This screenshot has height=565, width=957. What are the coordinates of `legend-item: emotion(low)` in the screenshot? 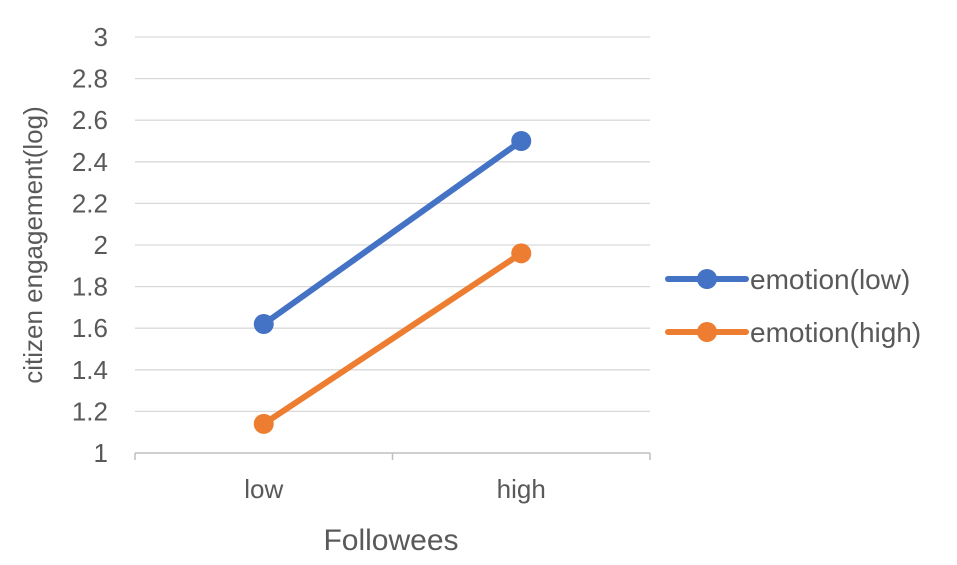 It's located at (787, 279).